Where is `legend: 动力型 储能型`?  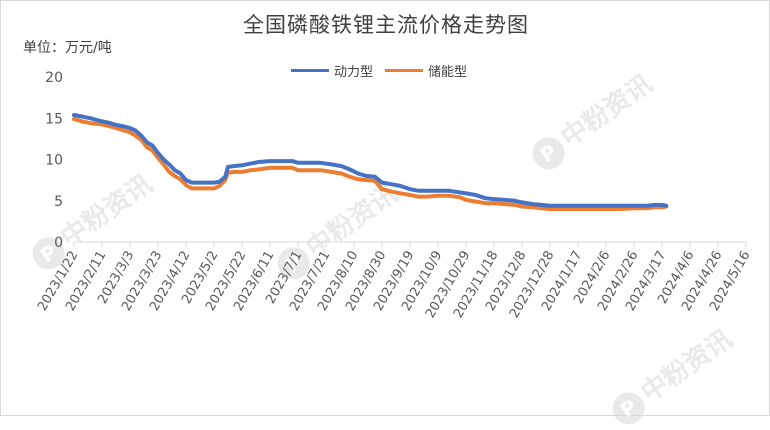 legend: 动力型 储能型 is located at coordinates (385, 70).